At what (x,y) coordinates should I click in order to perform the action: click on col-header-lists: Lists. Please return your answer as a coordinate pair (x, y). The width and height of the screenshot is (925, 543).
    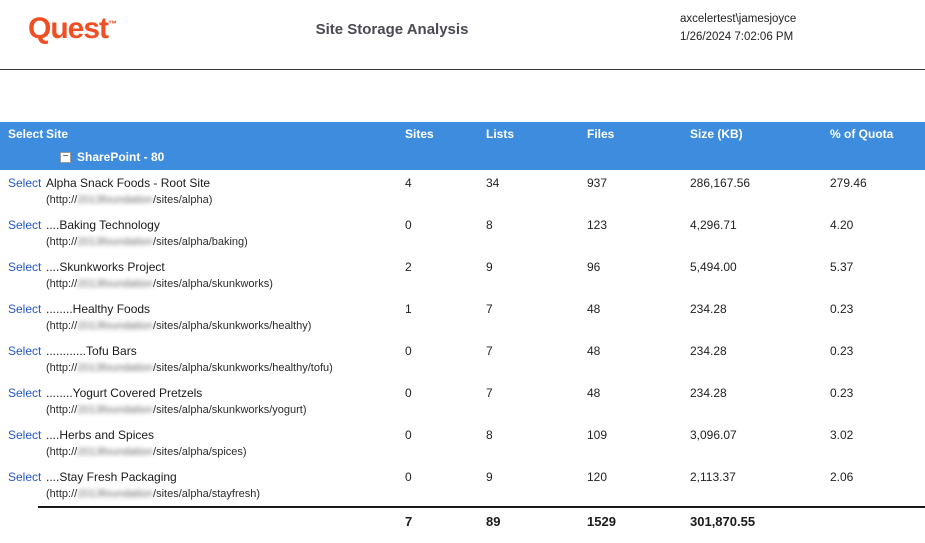
    Looking at the image, I should click on (500, 134).